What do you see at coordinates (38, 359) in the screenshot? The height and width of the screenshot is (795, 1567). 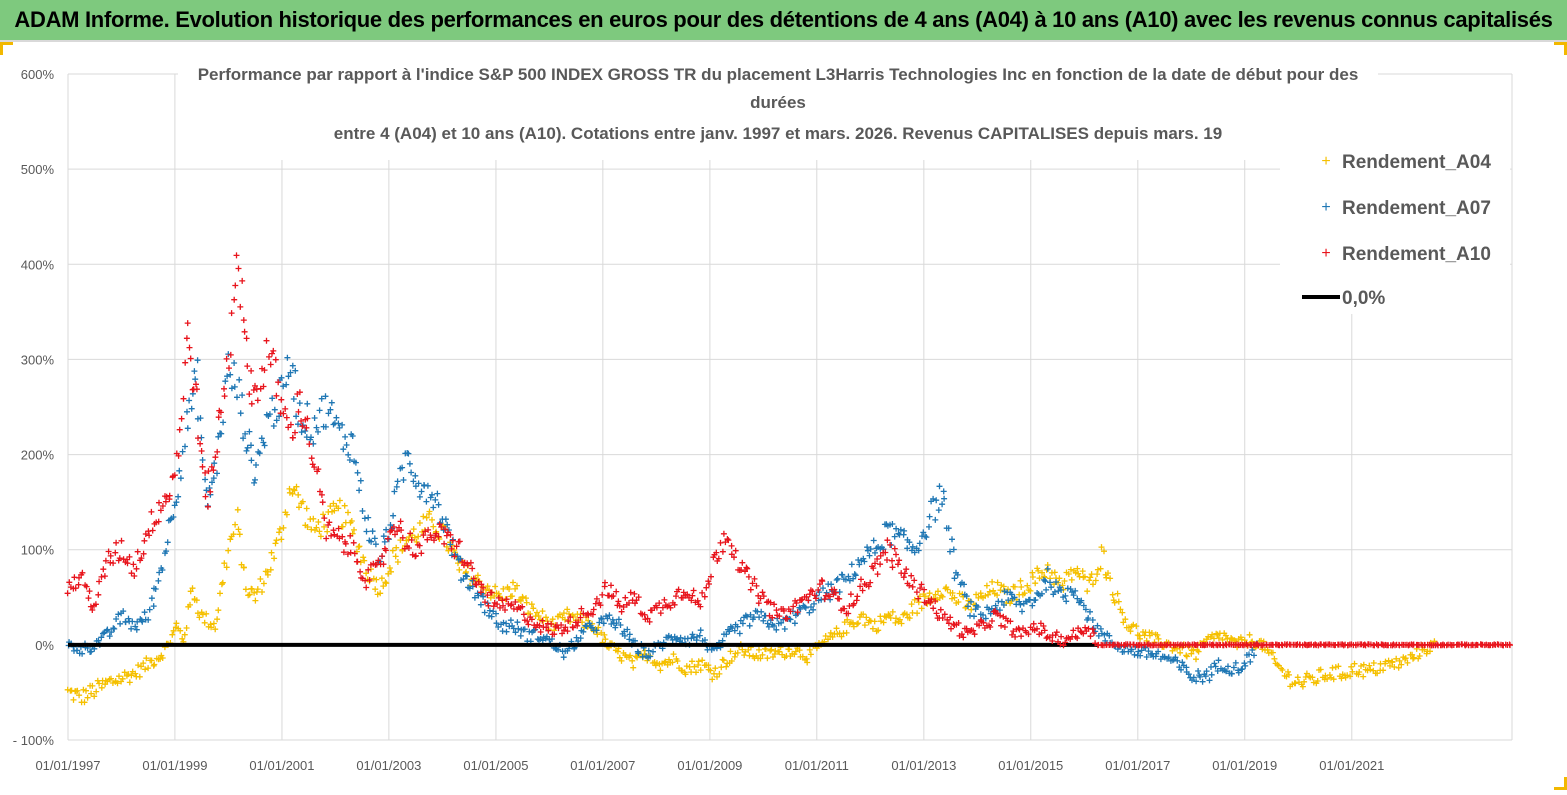 I see `y-tick-label: 300%` at bounding box center [38, 359].